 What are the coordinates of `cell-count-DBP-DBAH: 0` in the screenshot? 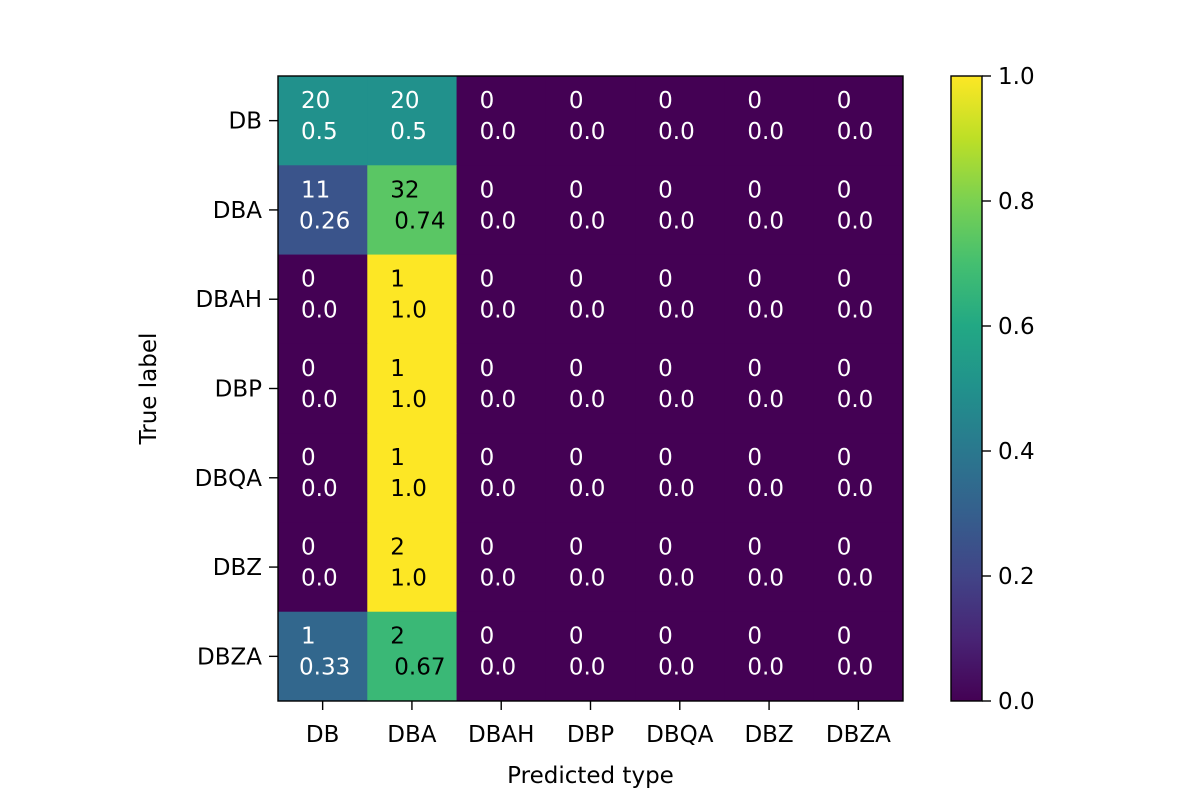 It's located at (487, 369).